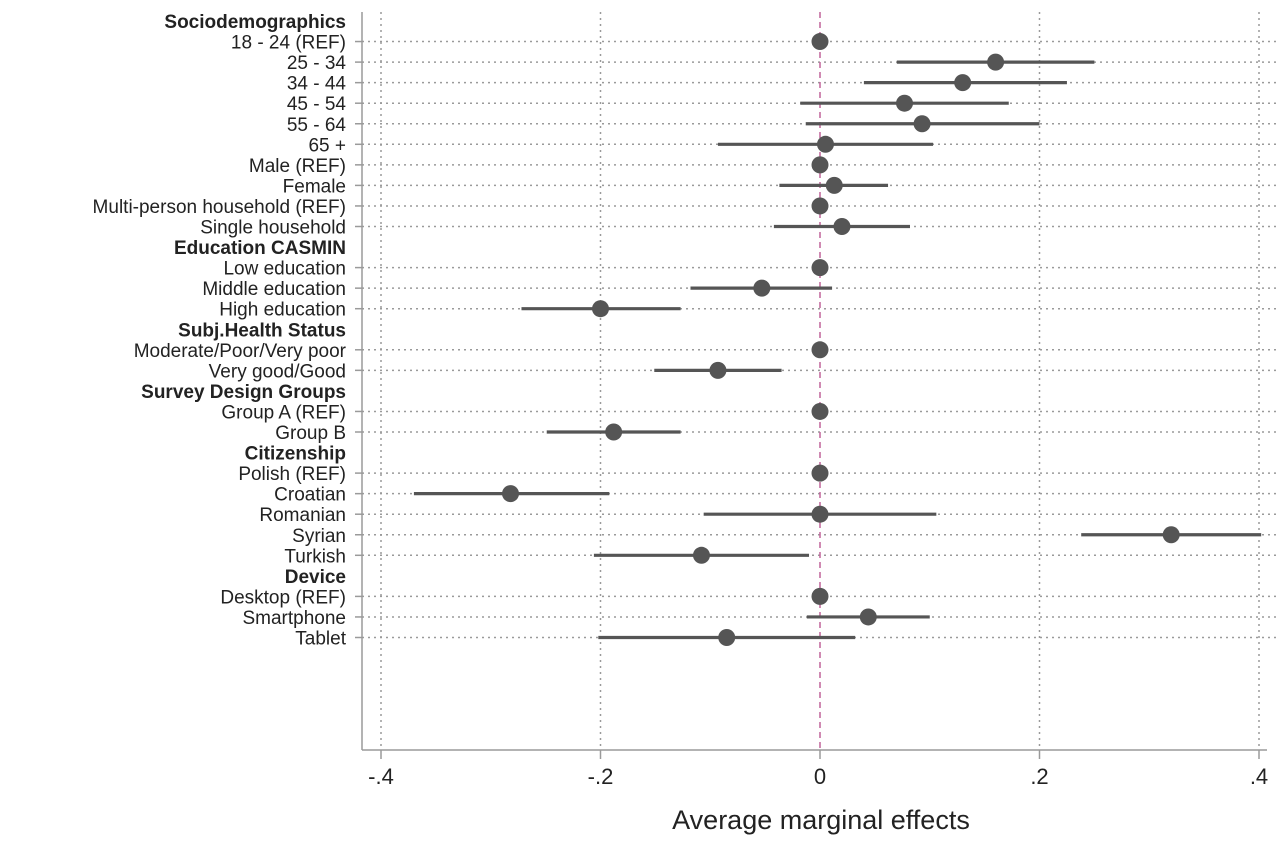  What do you see at coordinates (274, 289) in the screenshot?
I see `row-label: Middle education` at bounding box center [274, 289].